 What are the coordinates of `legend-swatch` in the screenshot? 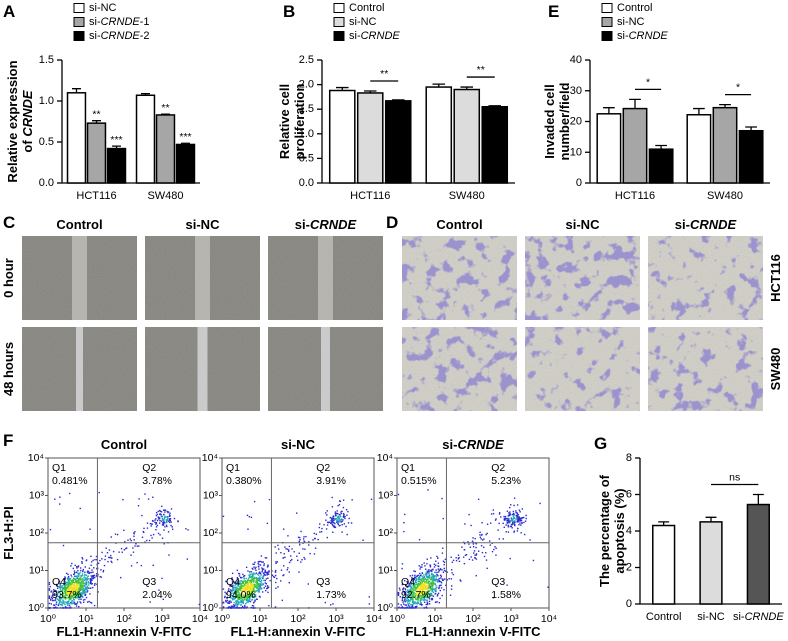 It's located at (607, 36).